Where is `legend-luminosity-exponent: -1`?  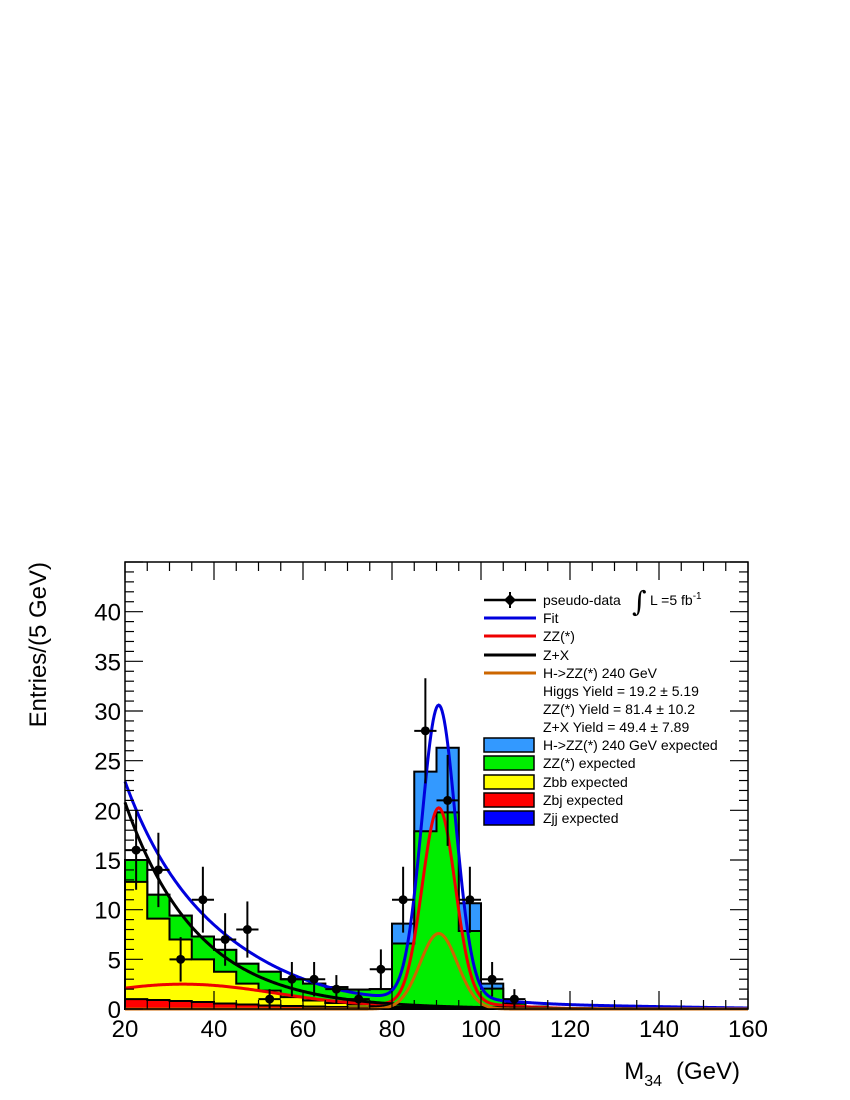
legend-luminosity-exponent: -1 is located at coordinates (697, 596).